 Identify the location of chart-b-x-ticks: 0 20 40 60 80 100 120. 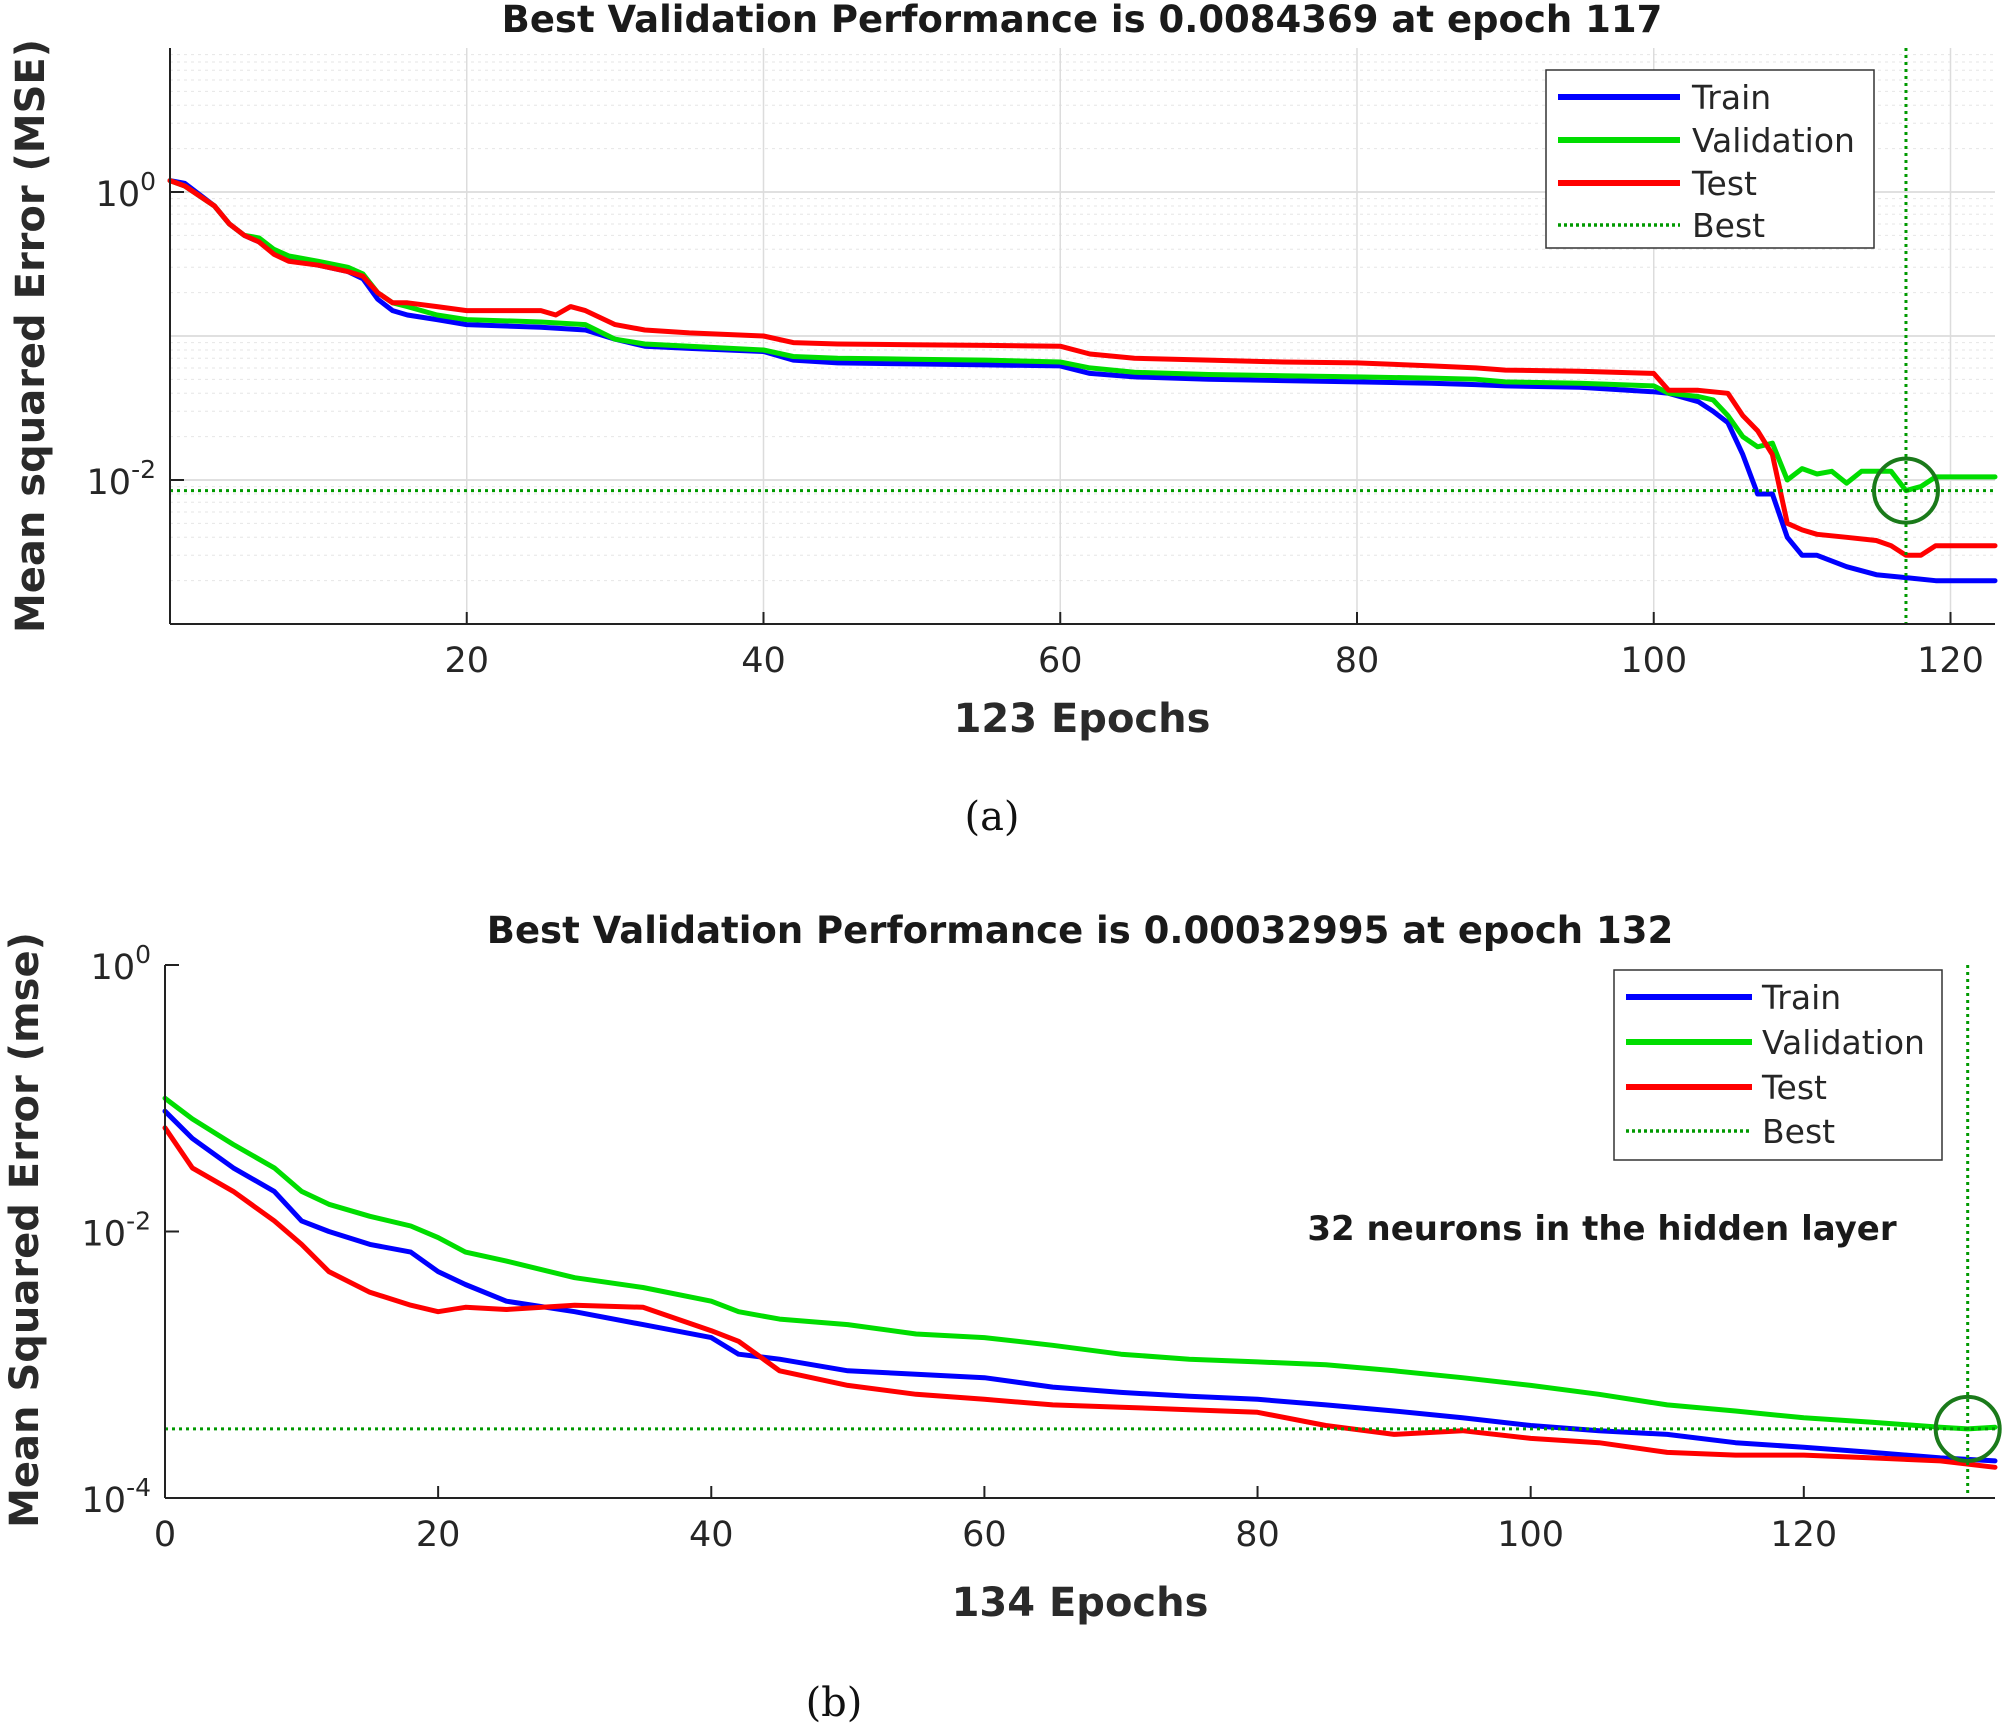
(995, 1520).